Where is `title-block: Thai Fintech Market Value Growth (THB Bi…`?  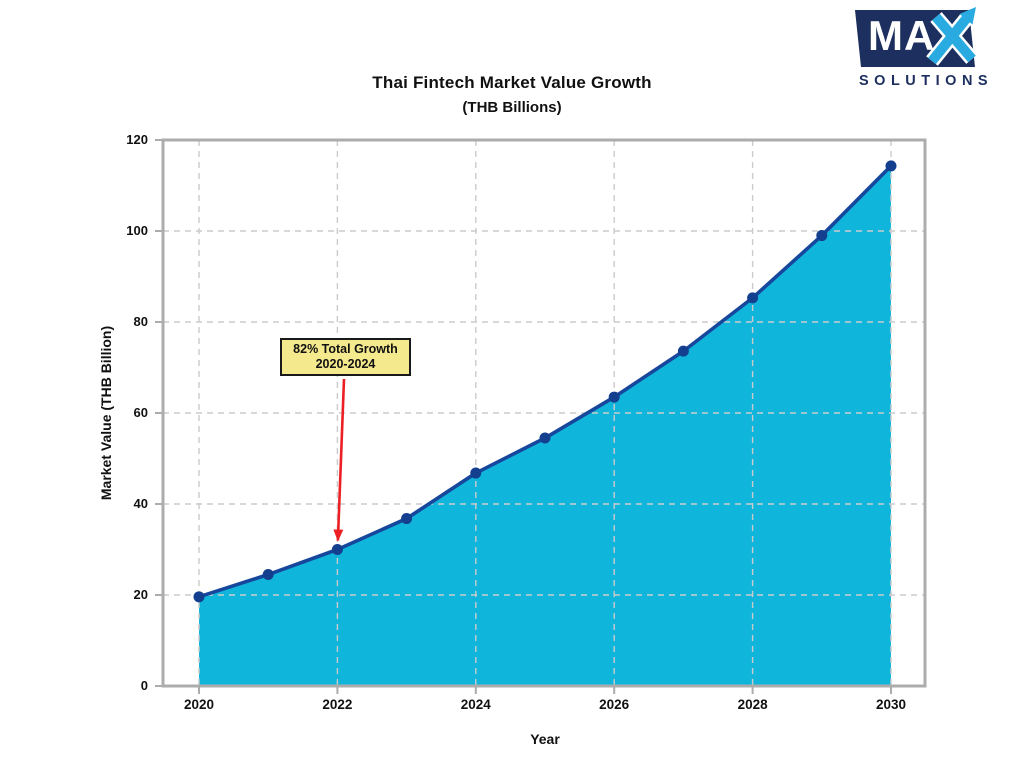
title-block: Thai Fintech Market Value Growth (THB Bi… is located at coordinates (512, 94).